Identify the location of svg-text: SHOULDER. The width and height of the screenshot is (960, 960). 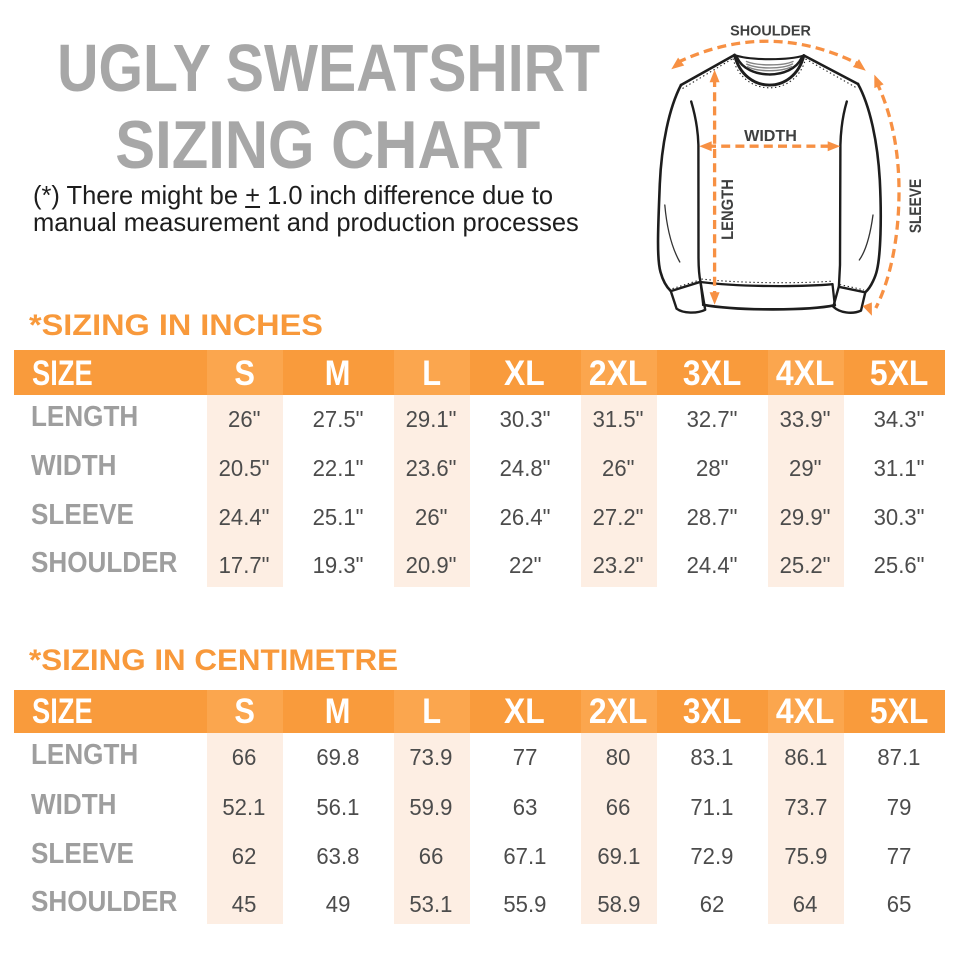
(770, 31).